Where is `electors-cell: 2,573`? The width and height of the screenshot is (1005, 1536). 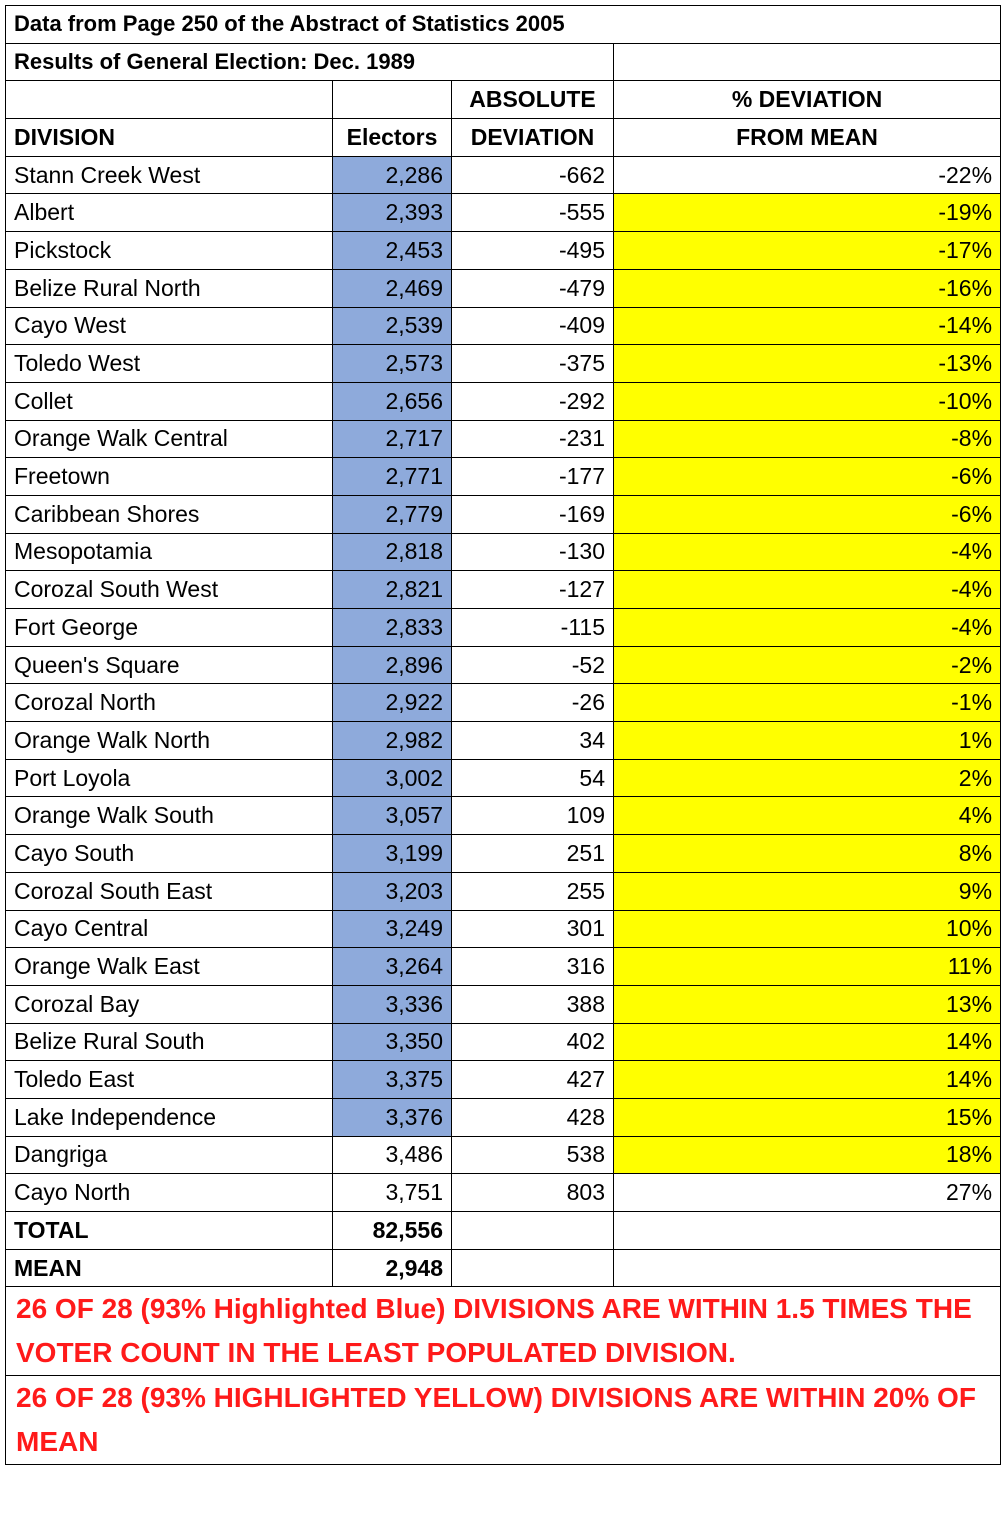
electors-cell: 2,573 is located at coordinates (392, 363).